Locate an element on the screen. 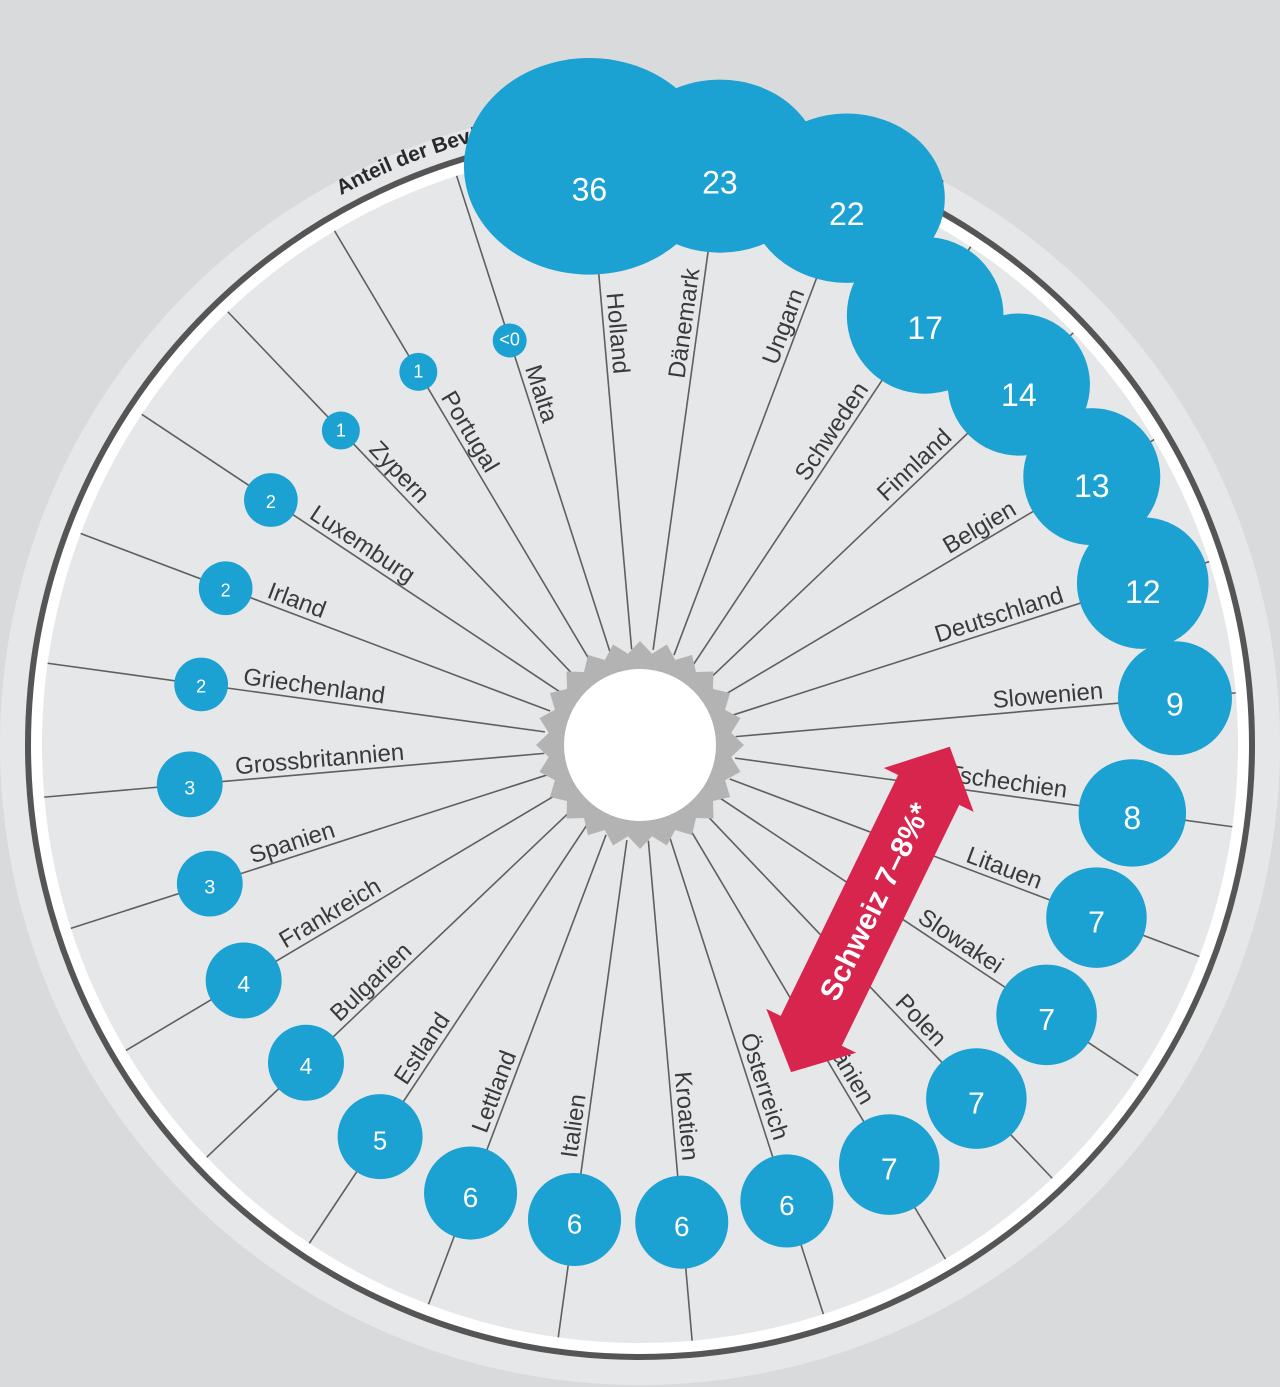 This screenshot has height=1387, width=1280. value-label-grossbritannien: 3 is located at coordinates (189, 788).